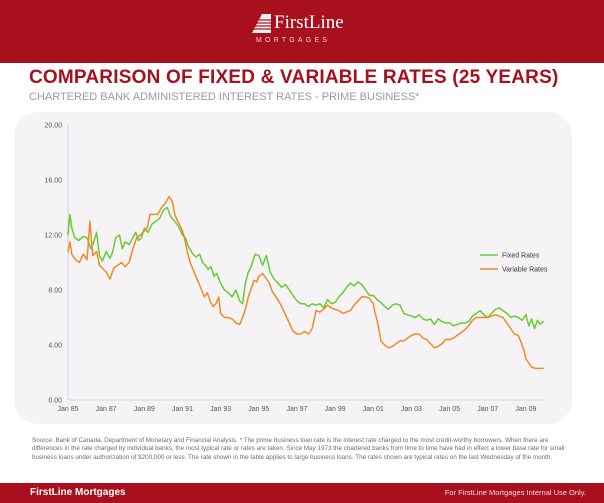 The width and height of the screenshot is (604, 503). What do you see at coordinates (220, 409) in the screenshot?
I see `x-tick-label: Jan 93` at bounding box center [220, 409].